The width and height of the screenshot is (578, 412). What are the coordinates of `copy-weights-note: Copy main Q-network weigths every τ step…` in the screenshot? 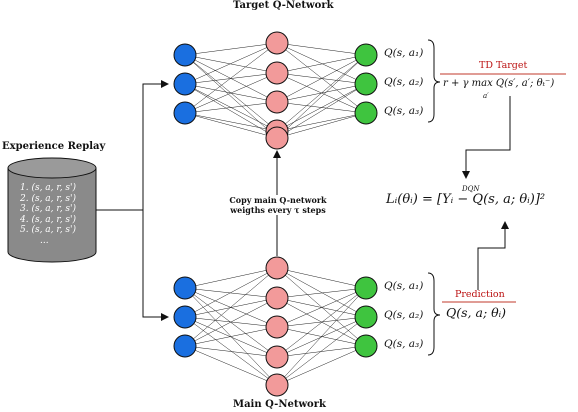 It's located at (278, 205).